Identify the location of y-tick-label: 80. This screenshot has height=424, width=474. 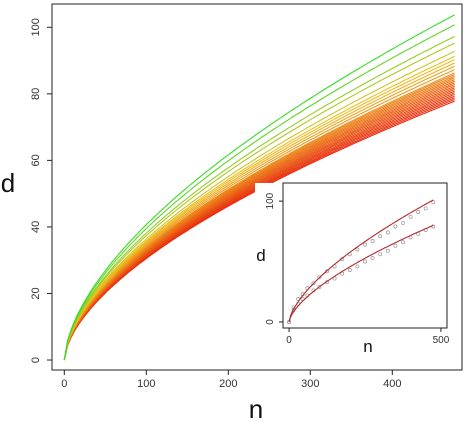
(36, 94).